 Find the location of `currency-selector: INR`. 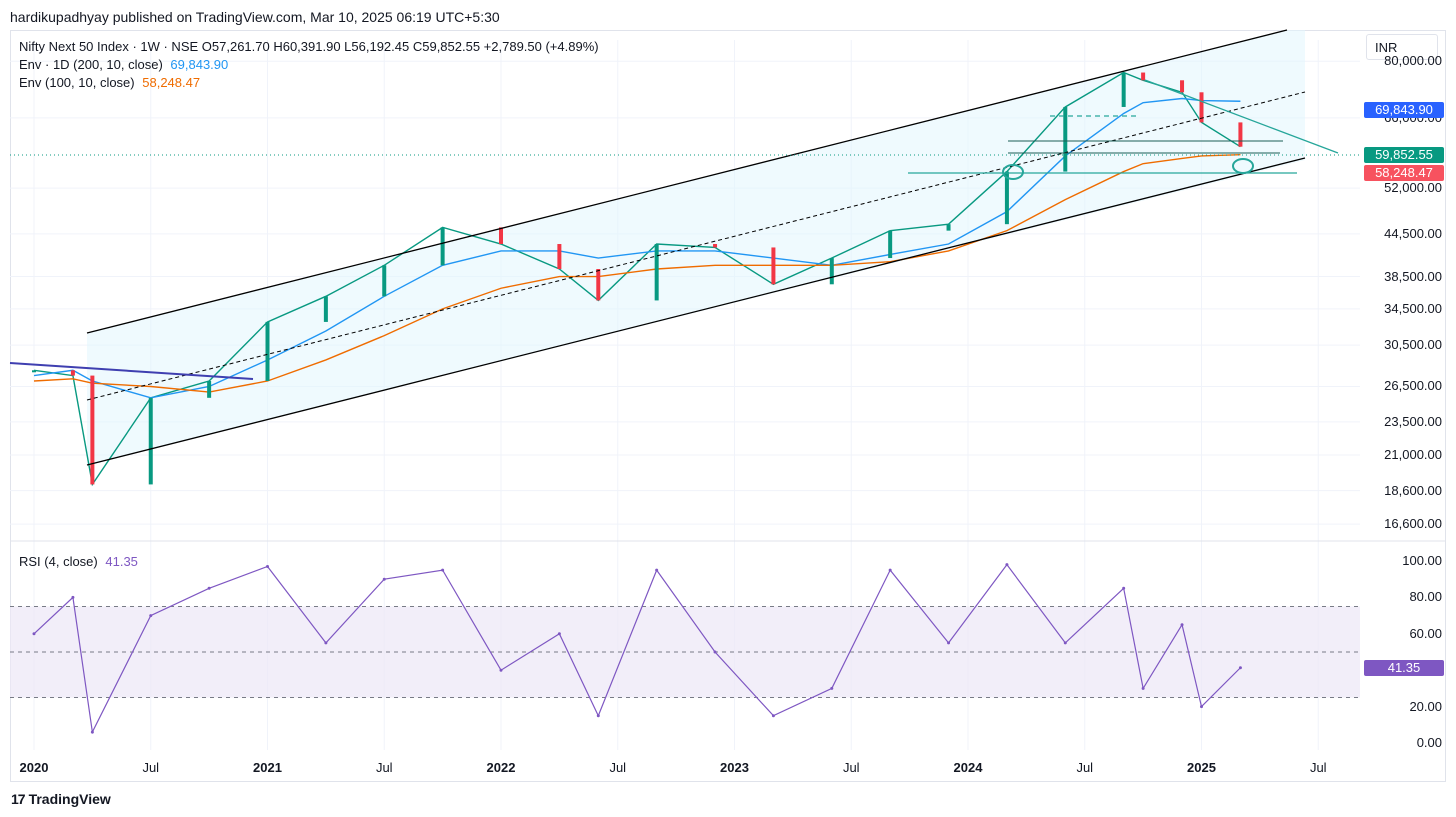

currency-selector: INR is located at coordinates (1402, 47).